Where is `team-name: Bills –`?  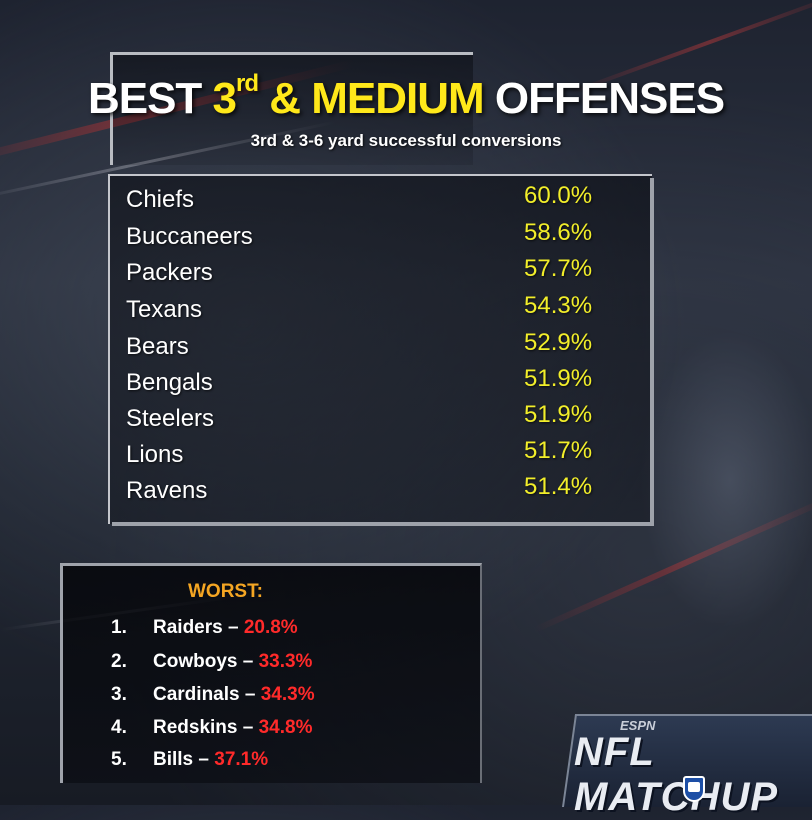 team-name: Bills – is located at coordinates (184, 759).